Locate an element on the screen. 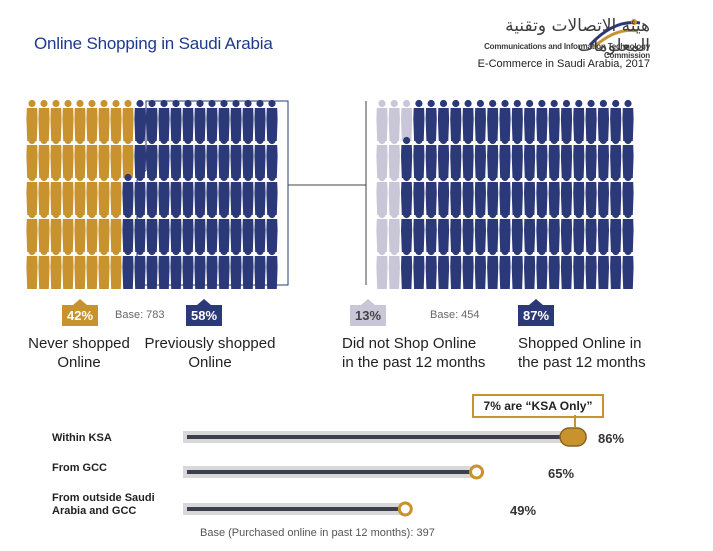 The height and width of the screenshot is (551, 713). did-not-pct-badge: 13% is located at coordinates (368, 312).